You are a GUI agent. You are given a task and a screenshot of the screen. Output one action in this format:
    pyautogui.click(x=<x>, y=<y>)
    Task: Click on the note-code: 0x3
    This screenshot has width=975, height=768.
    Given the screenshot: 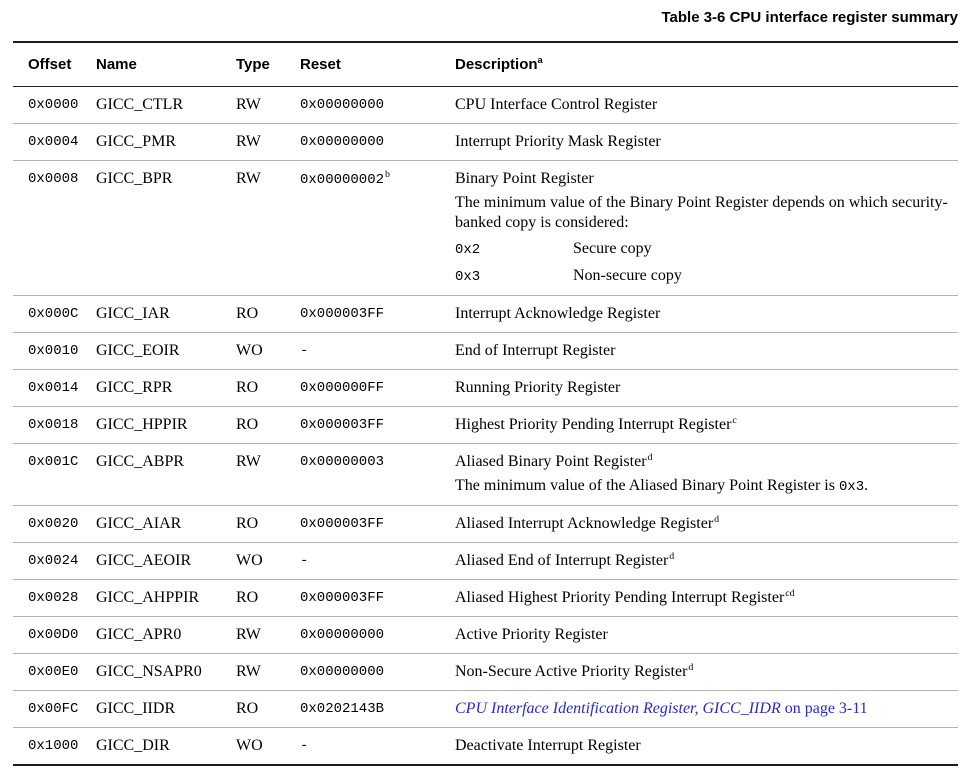 What is the action you would take?
    pyautogui.click(x=851, y=487)
    